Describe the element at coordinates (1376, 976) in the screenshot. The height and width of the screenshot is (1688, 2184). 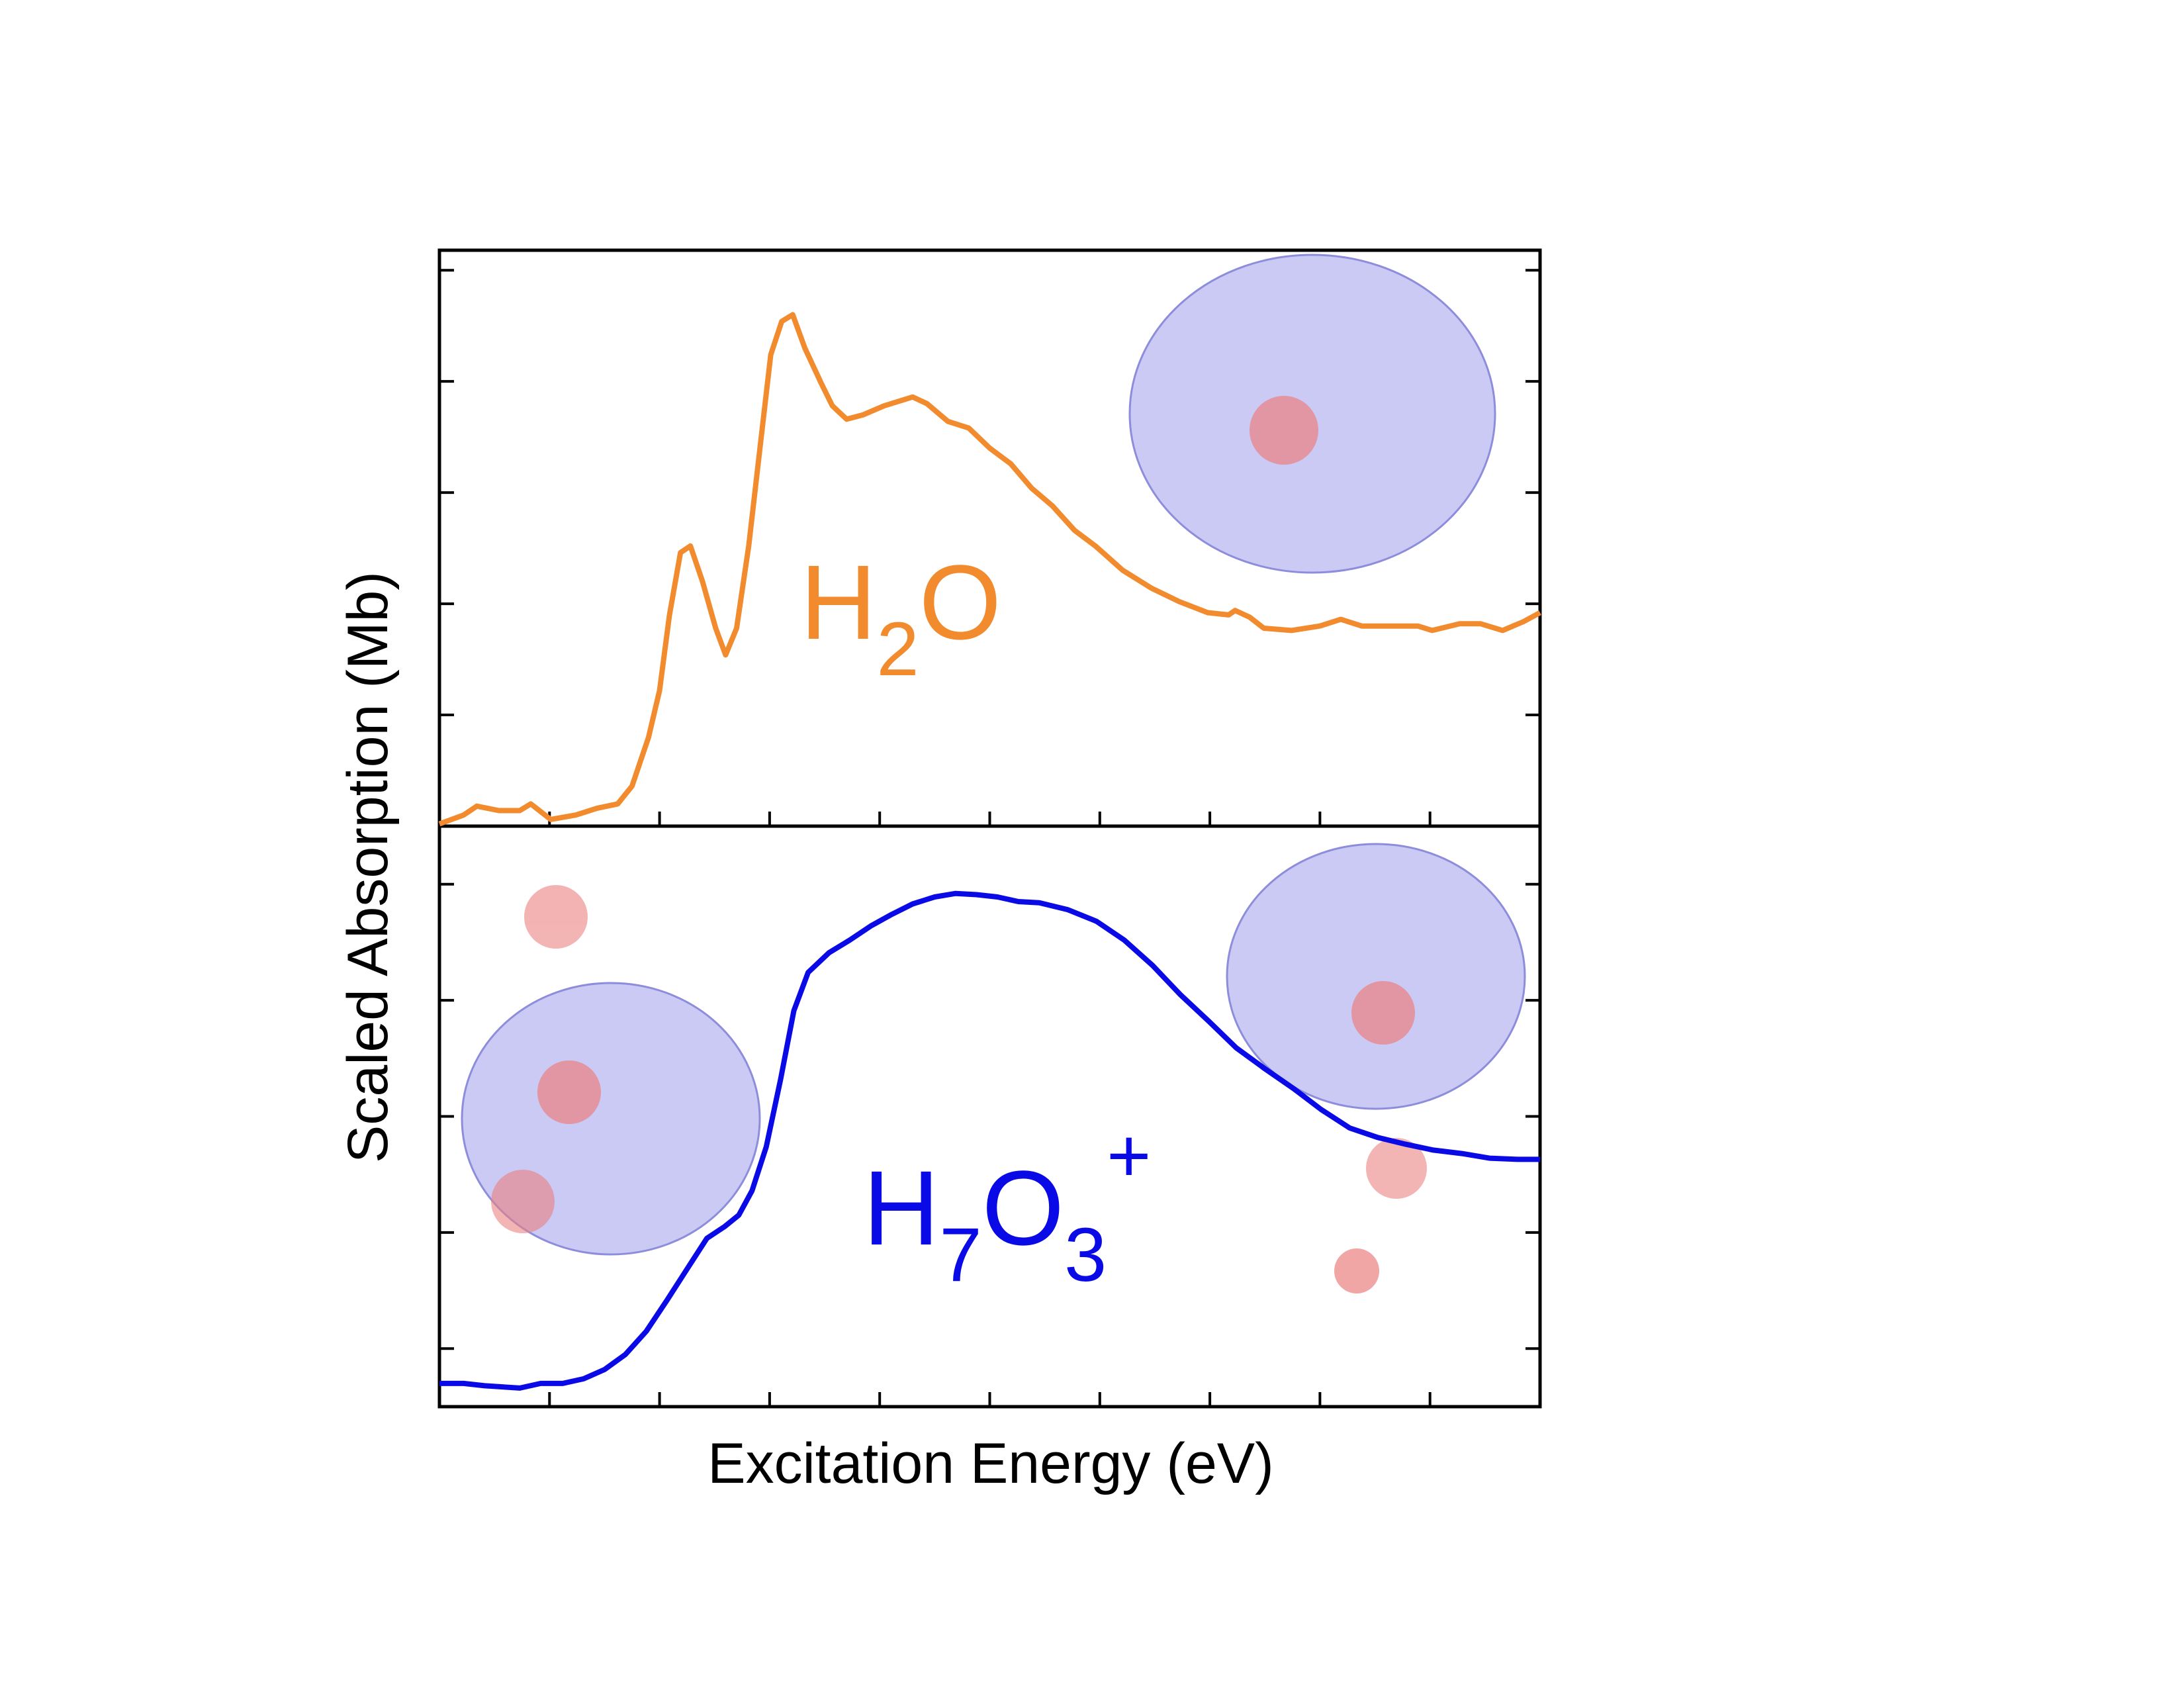
I see `orbital-blob` at that location.